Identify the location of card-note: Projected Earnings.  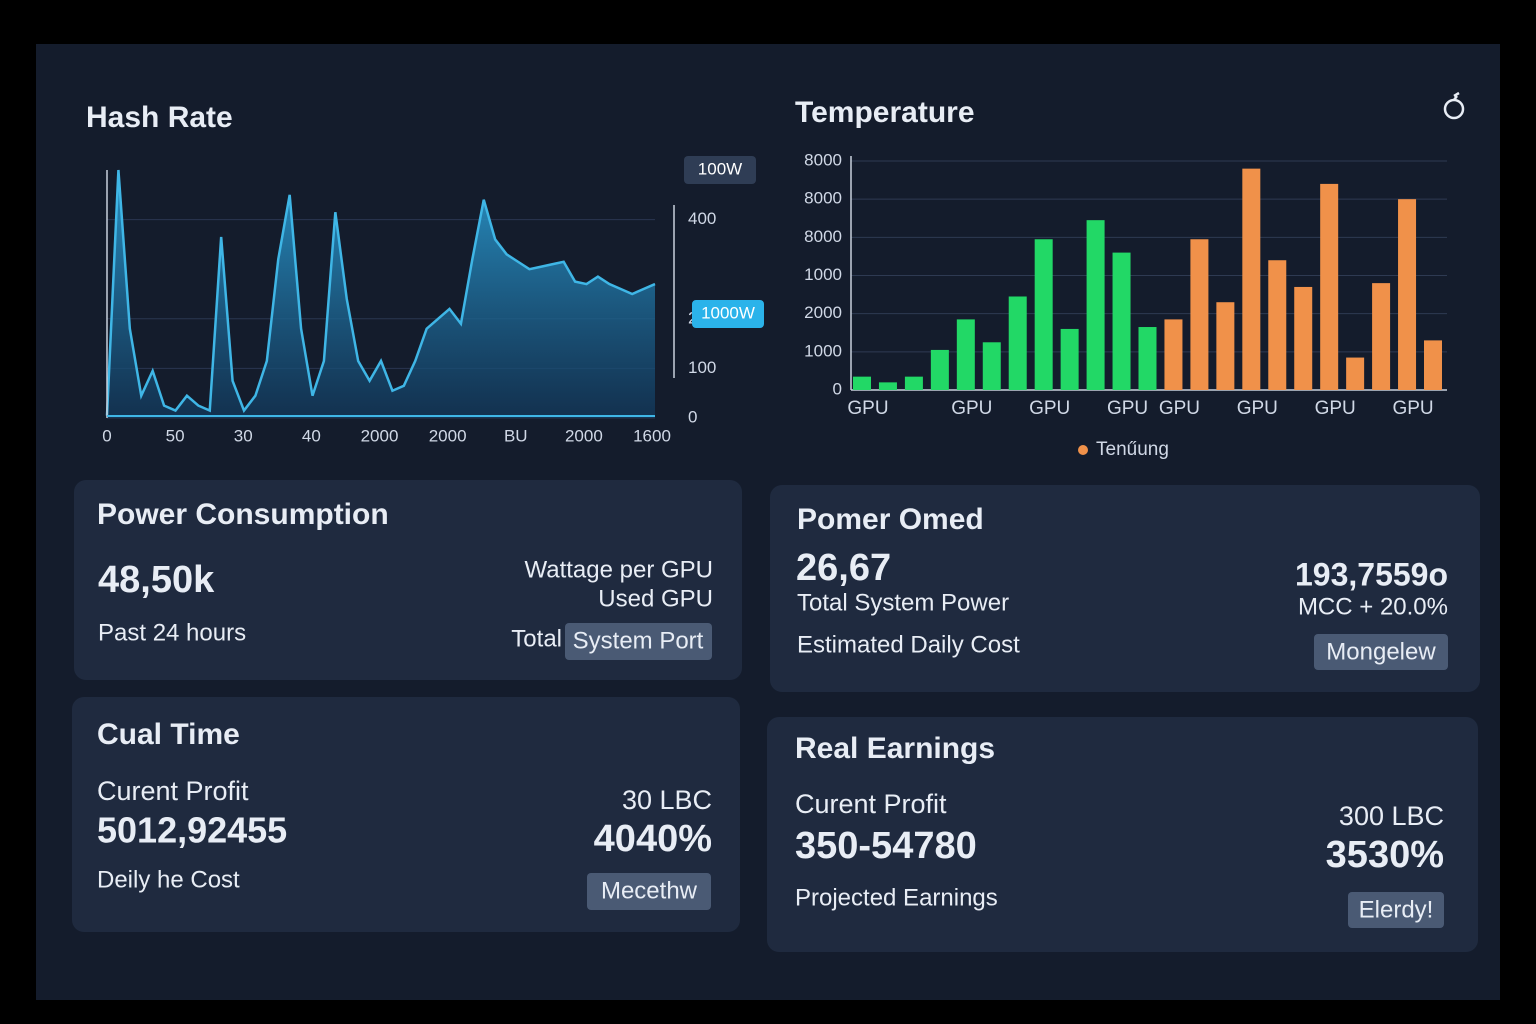
(896, 897).